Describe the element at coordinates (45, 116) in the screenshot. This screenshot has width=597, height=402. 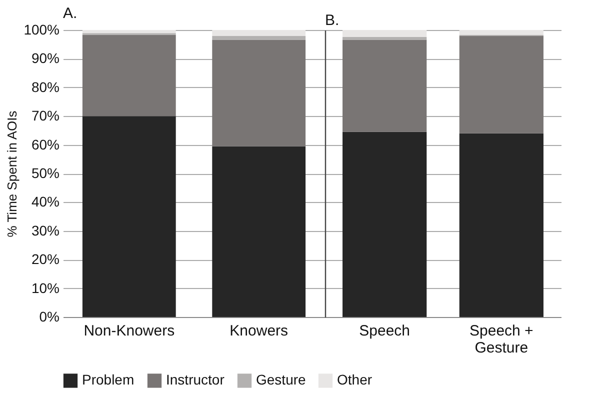
I see `y-tick-label: 70%` at that location.